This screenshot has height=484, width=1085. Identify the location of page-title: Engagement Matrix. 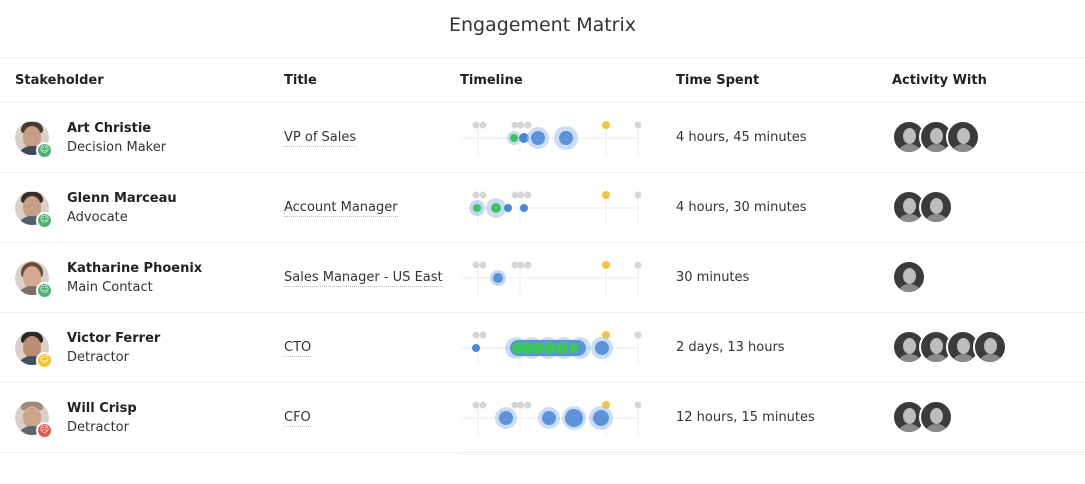
(542, 24).